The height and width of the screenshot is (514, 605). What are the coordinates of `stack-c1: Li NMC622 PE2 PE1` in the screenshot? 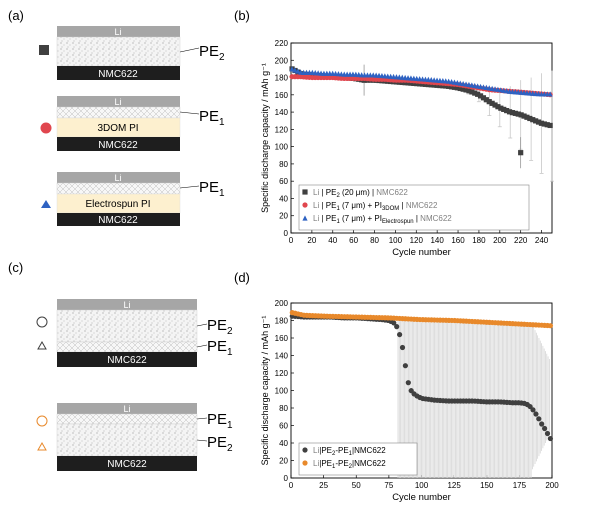 It's located at (134, 333).